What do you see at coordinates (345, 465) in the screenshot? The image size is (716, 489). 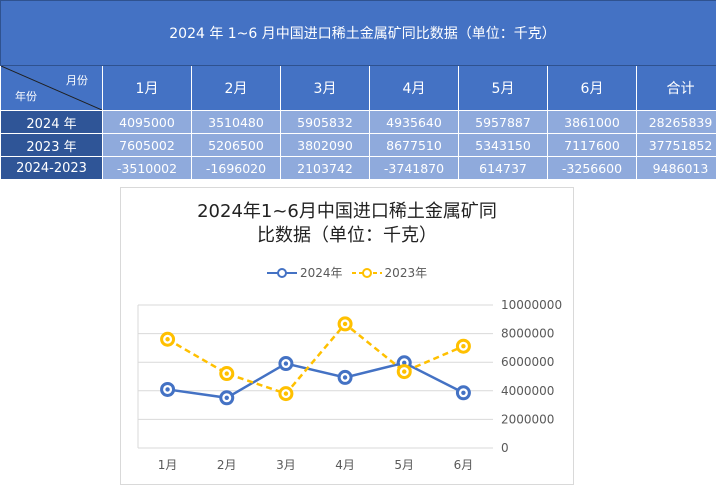 I see `x-tick-label: 4月` at bounding box center [345, 465].